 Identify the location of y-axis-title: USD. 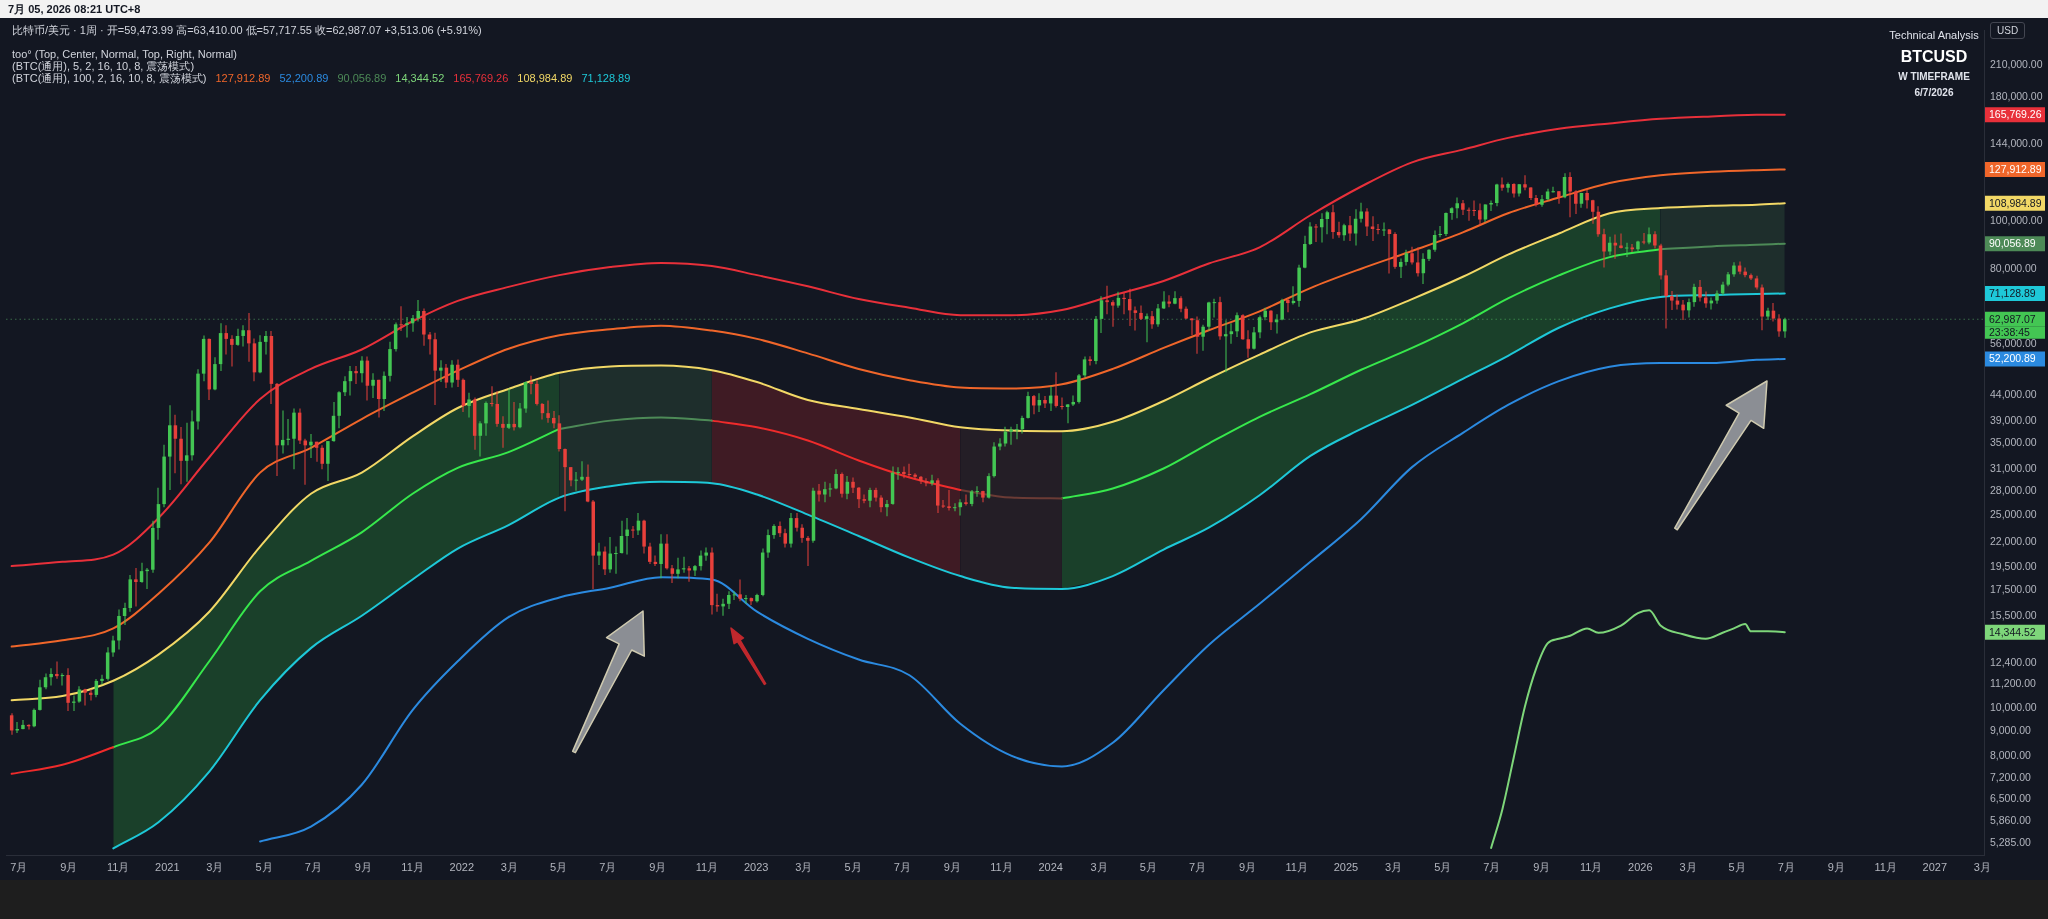
(2008, 30).